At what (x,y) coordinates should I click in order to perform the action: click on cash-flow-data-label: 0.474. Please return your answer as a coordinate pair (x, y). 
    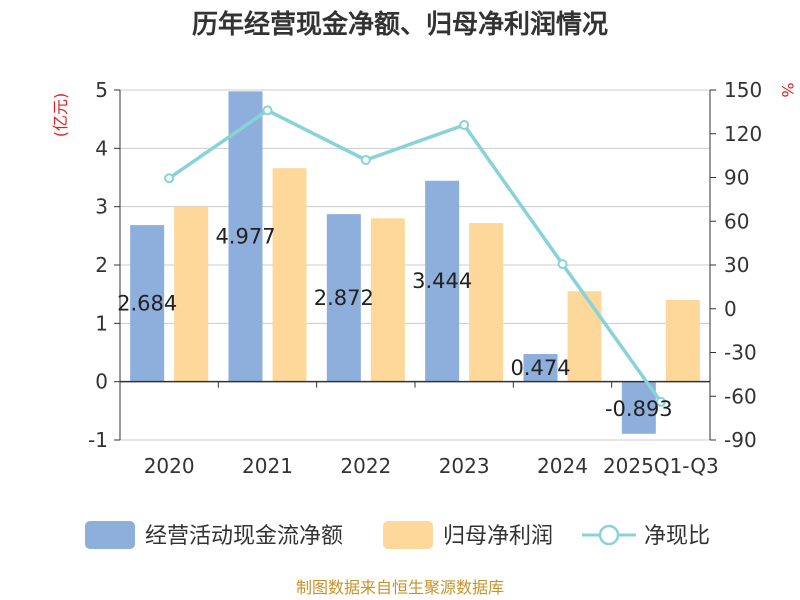
    Looking at the image, I should click on (540, 368).